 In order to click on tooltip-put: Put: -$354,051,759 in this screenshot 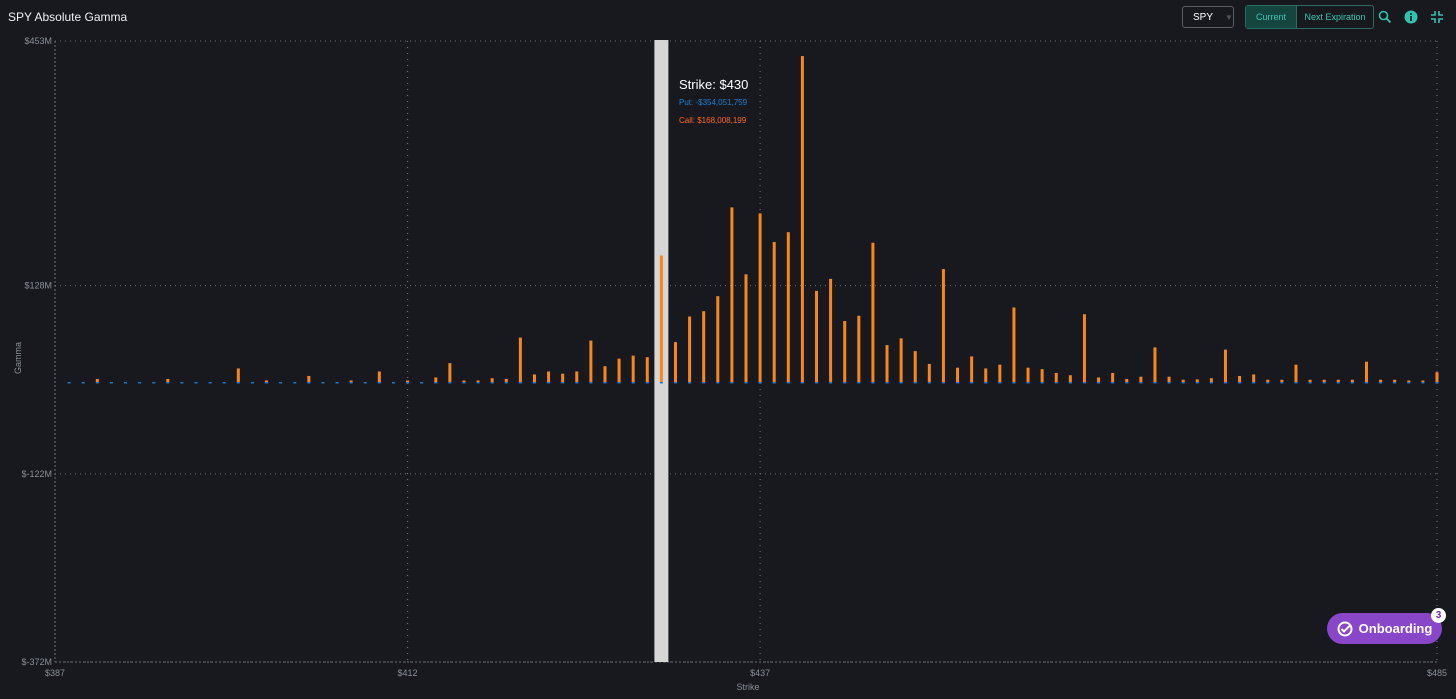, I will do `click(713, 102)`.